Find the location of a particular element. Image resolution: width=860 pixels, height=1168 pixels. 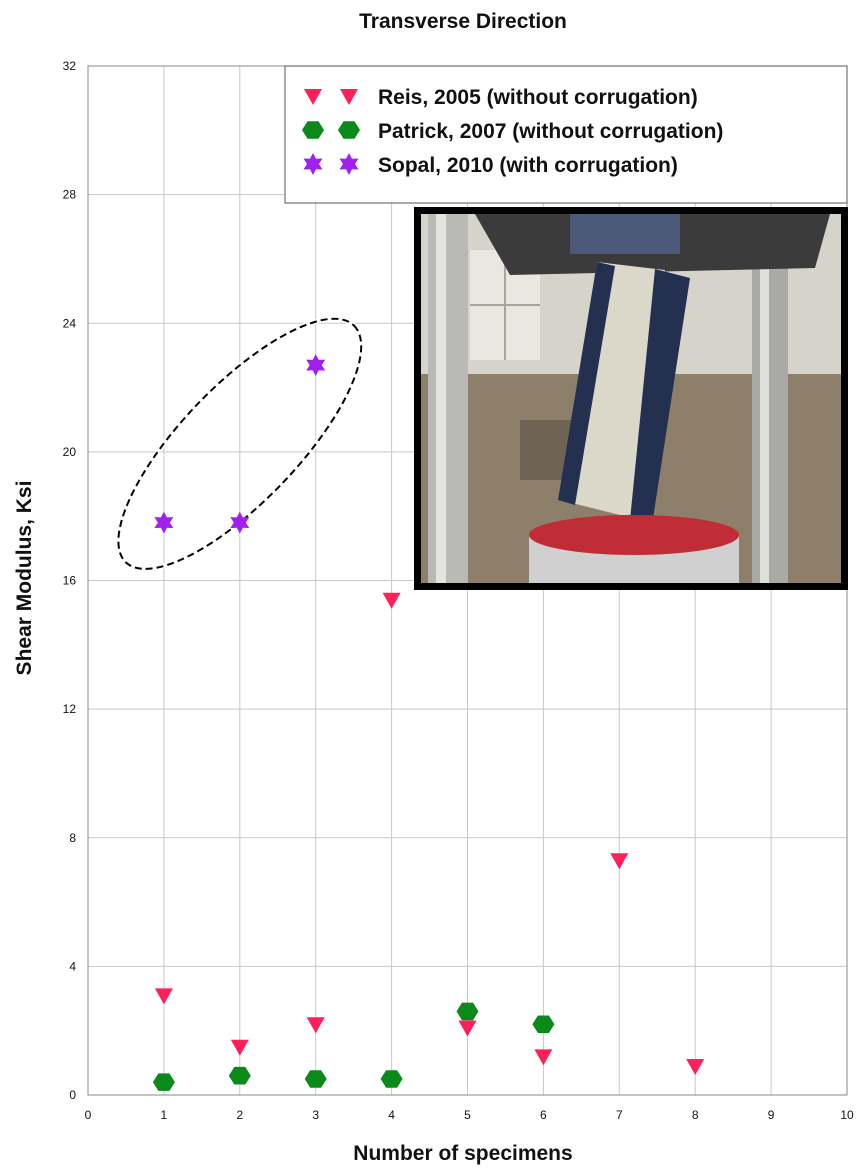

legend-entry: Patrick, 2007 (without corrugation) is located at coordinates (512, 131).